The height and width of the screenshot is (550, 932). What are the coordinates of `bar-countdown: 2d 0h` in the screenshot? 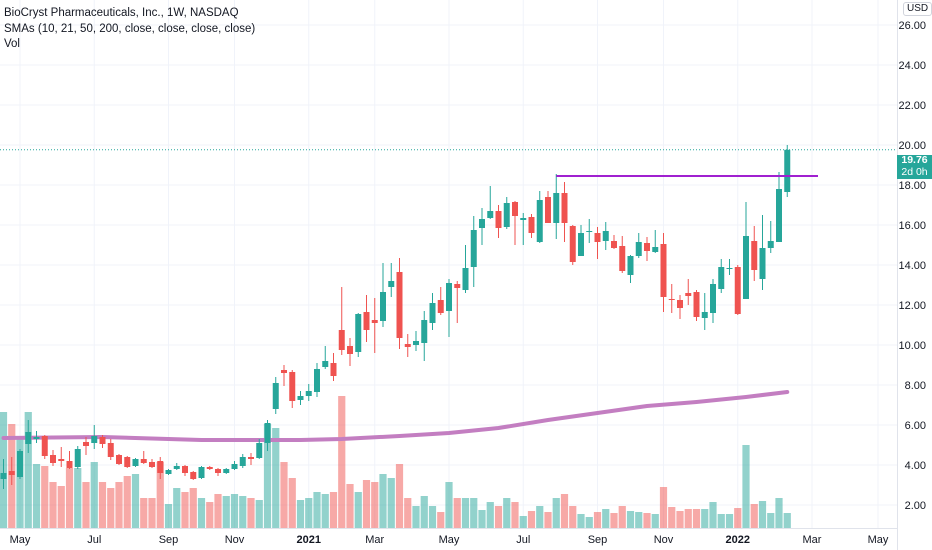 It's located at (914, 171).